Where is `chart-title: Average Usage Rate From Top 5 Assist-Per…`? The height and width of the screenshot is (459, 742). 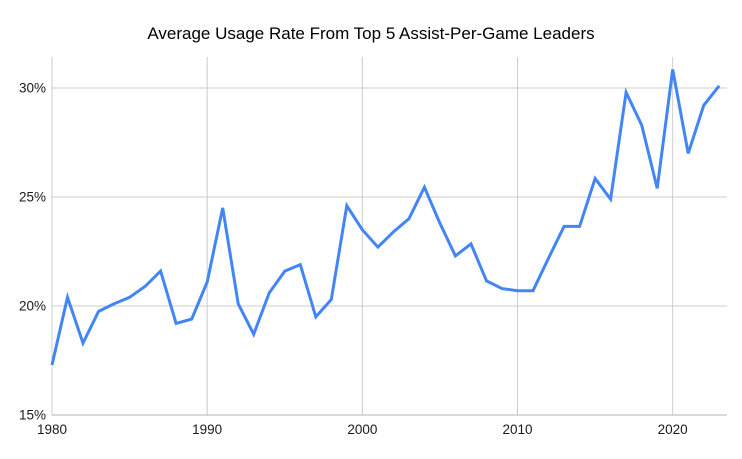
chart-title: Average Usage Rate From Top 5 Assist-Per… is located at coordinates (370, 33).